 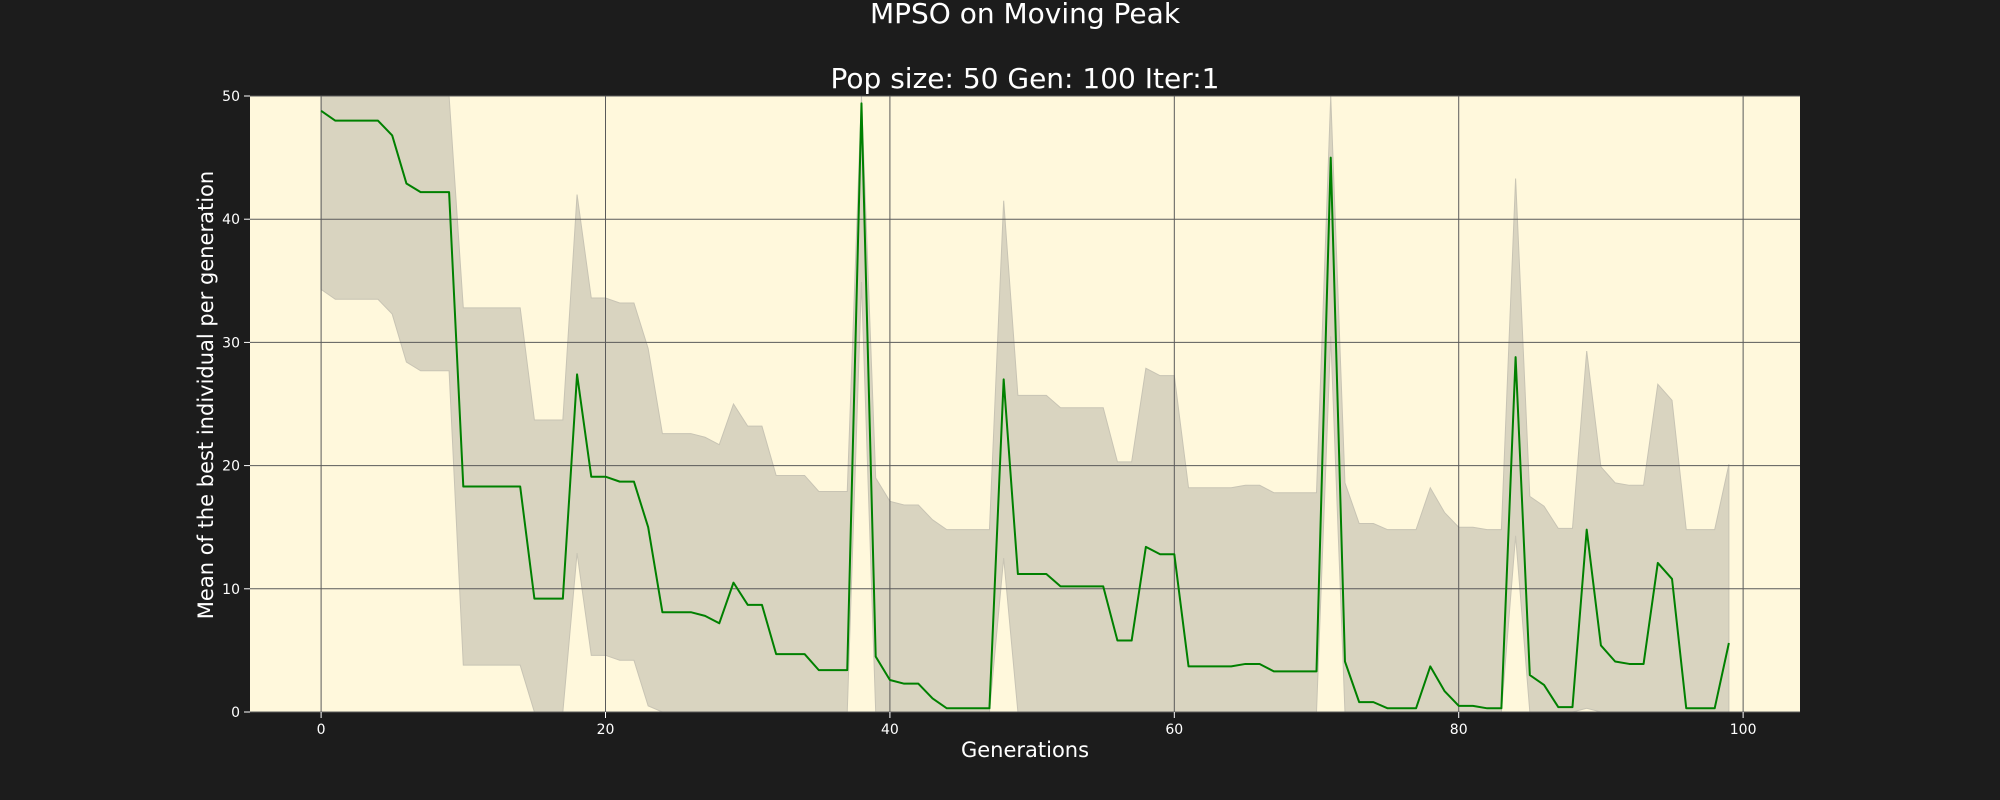 What do you see at coordinates (235, 713) in the screenshot?
I see `y-tick-label-0: 0` at bounding box center [235, 713].